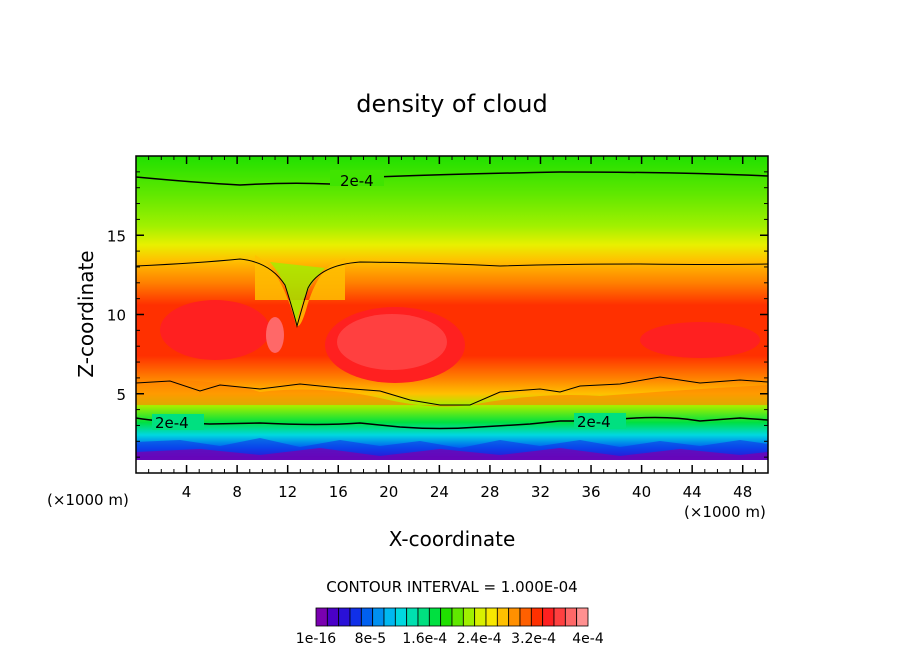 The image size is (904, 654). What do you see at coordinates (287, 492) in the screenshot?
I see `x-tick-label: 12` at bounding box center [287, 492].